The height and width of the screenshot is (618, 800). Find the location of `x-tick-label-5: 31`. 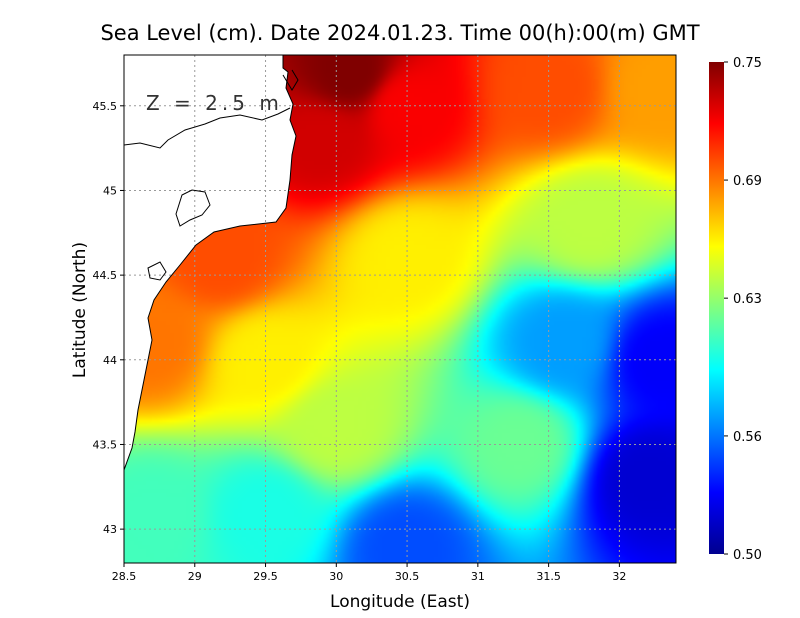

x-tick-label-5: 31 is located at coordinates (478, 576).